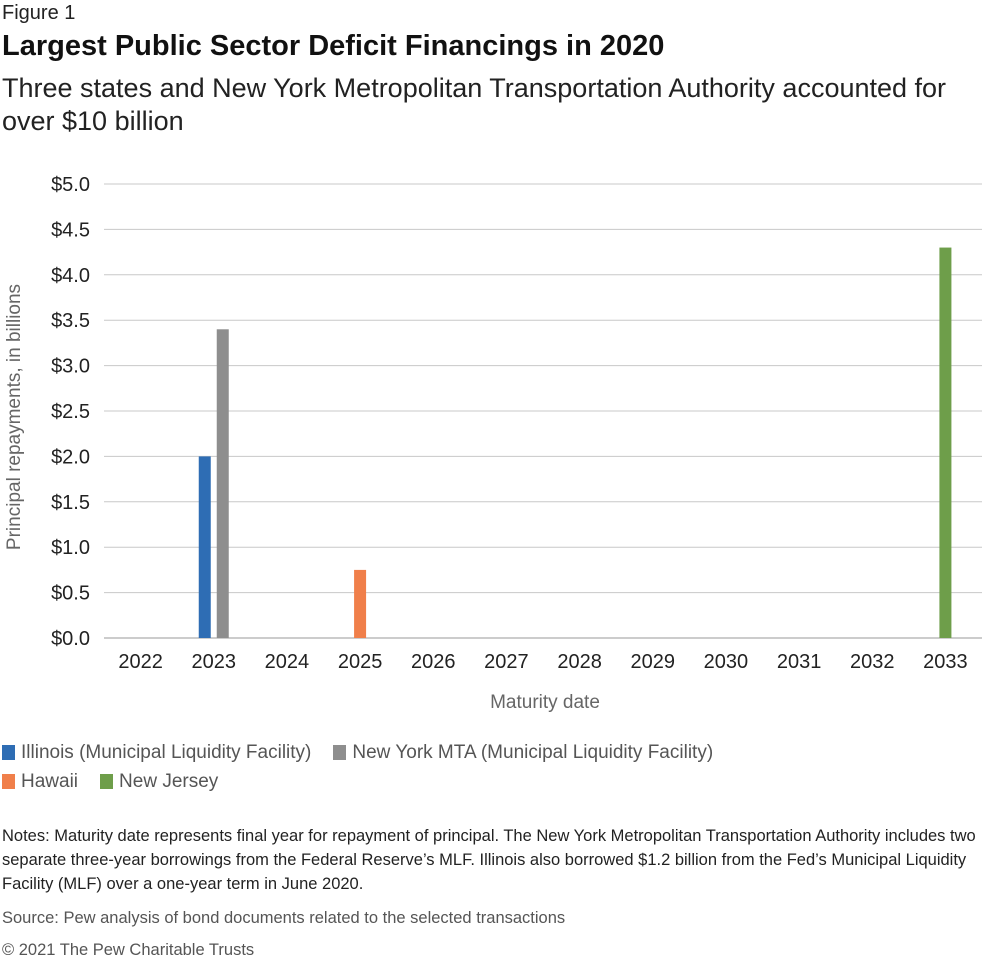  Describe the element at coordinates (107, 781) in the screenshot. I see `legend-swatch-new-jersey` at that location.